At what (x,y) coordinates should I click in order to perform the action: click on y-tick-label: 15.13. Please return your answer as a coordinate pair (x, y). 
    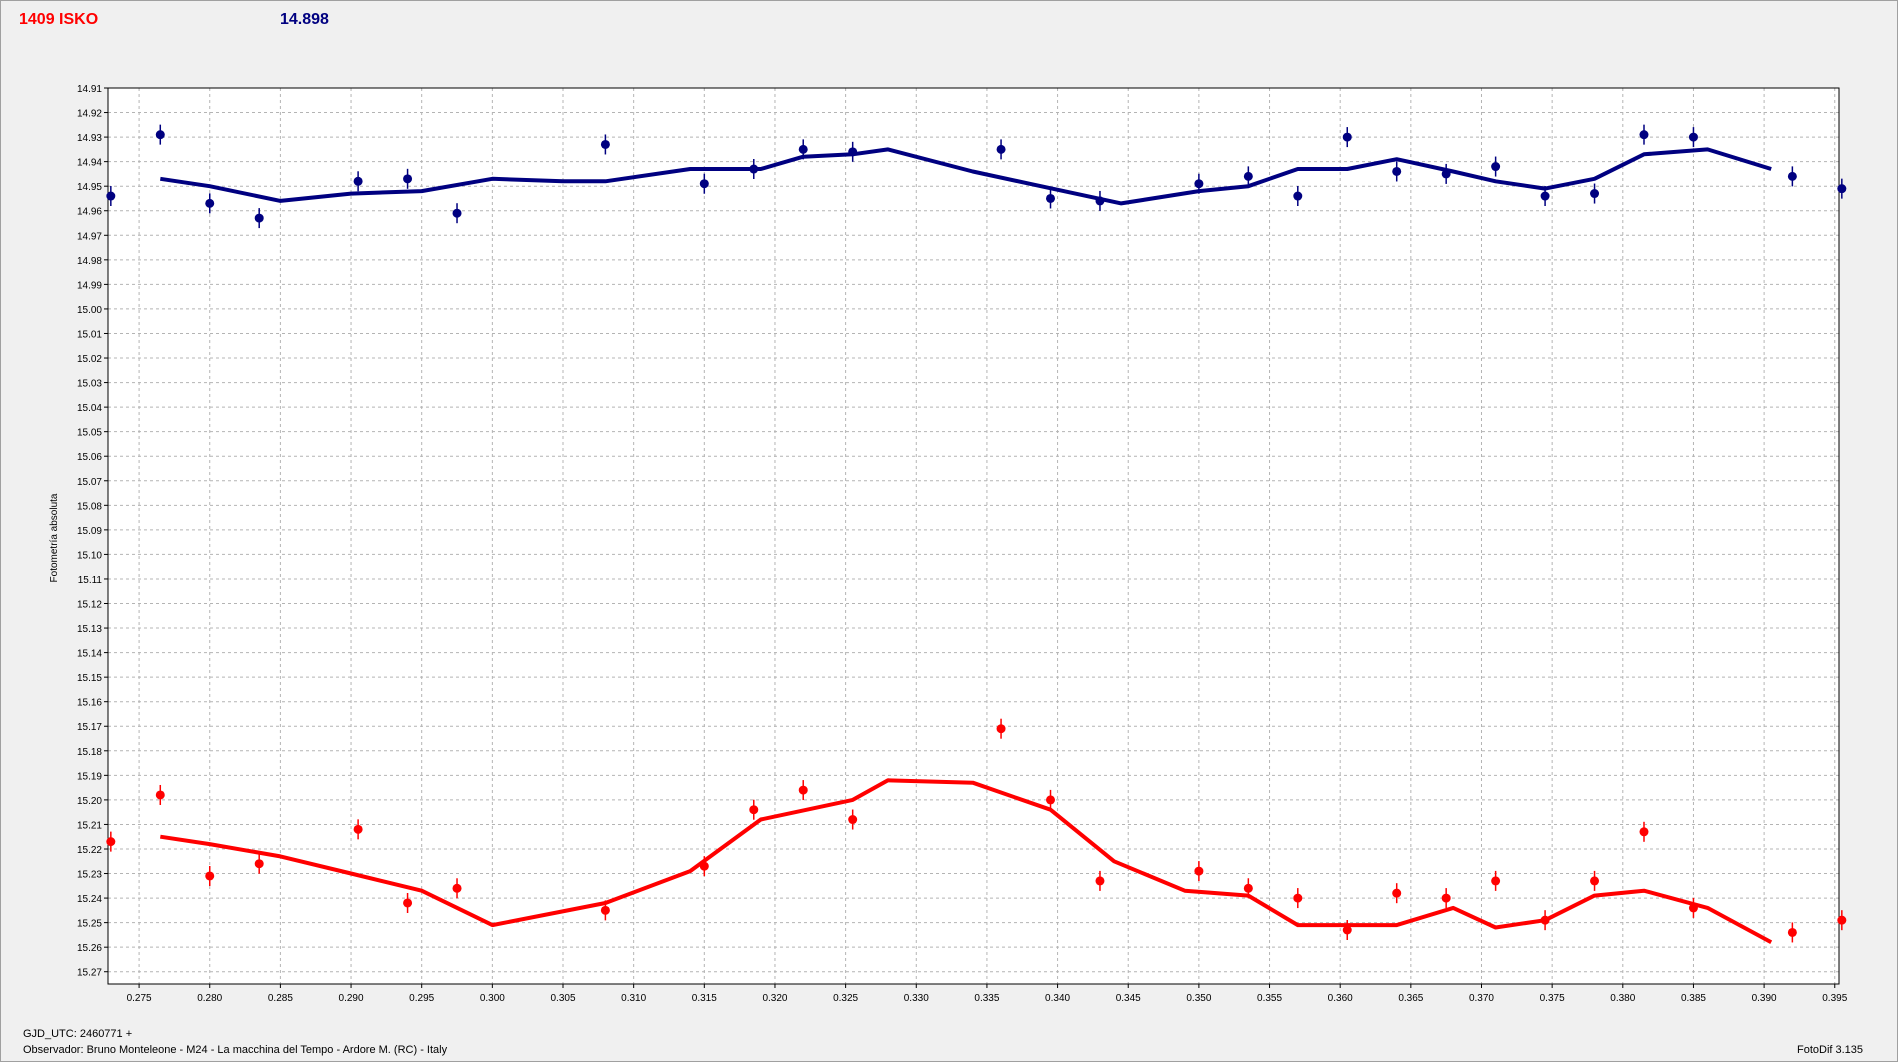
    Looking at the image, I should click on (89, 629).